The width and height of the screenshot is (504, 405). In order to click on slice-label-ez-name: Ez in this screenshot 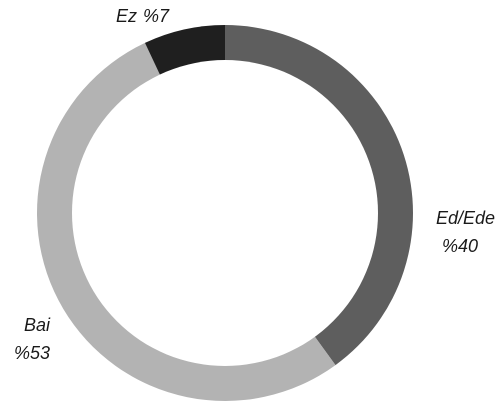, I will do `click(126, 16)`.